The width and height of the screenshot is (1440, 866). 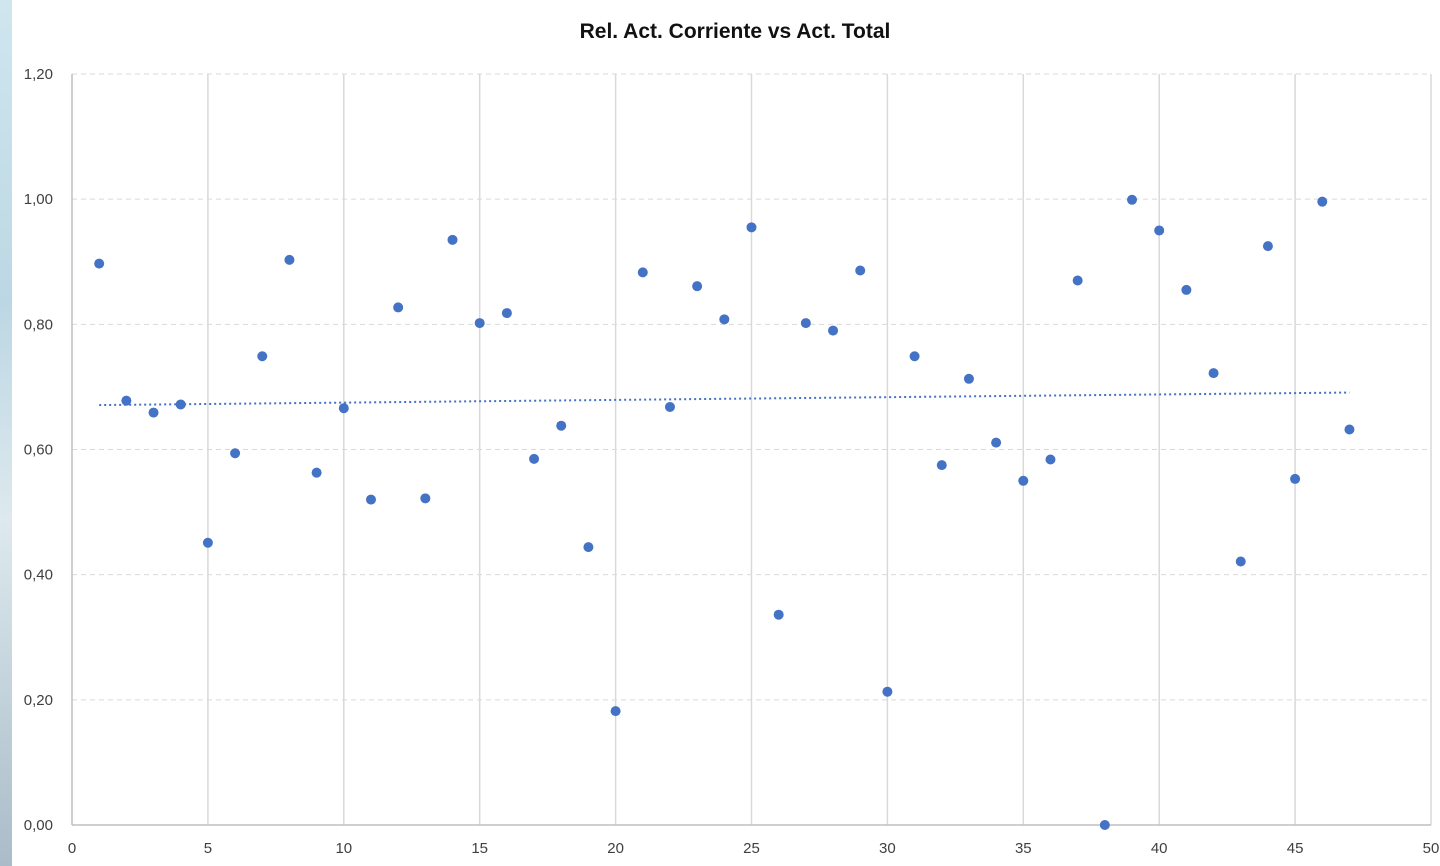 What do you see at coordinates (38, 324) in the screenshot?
I see `y-tick-label: 0,80` at bounding box center [38, 324].